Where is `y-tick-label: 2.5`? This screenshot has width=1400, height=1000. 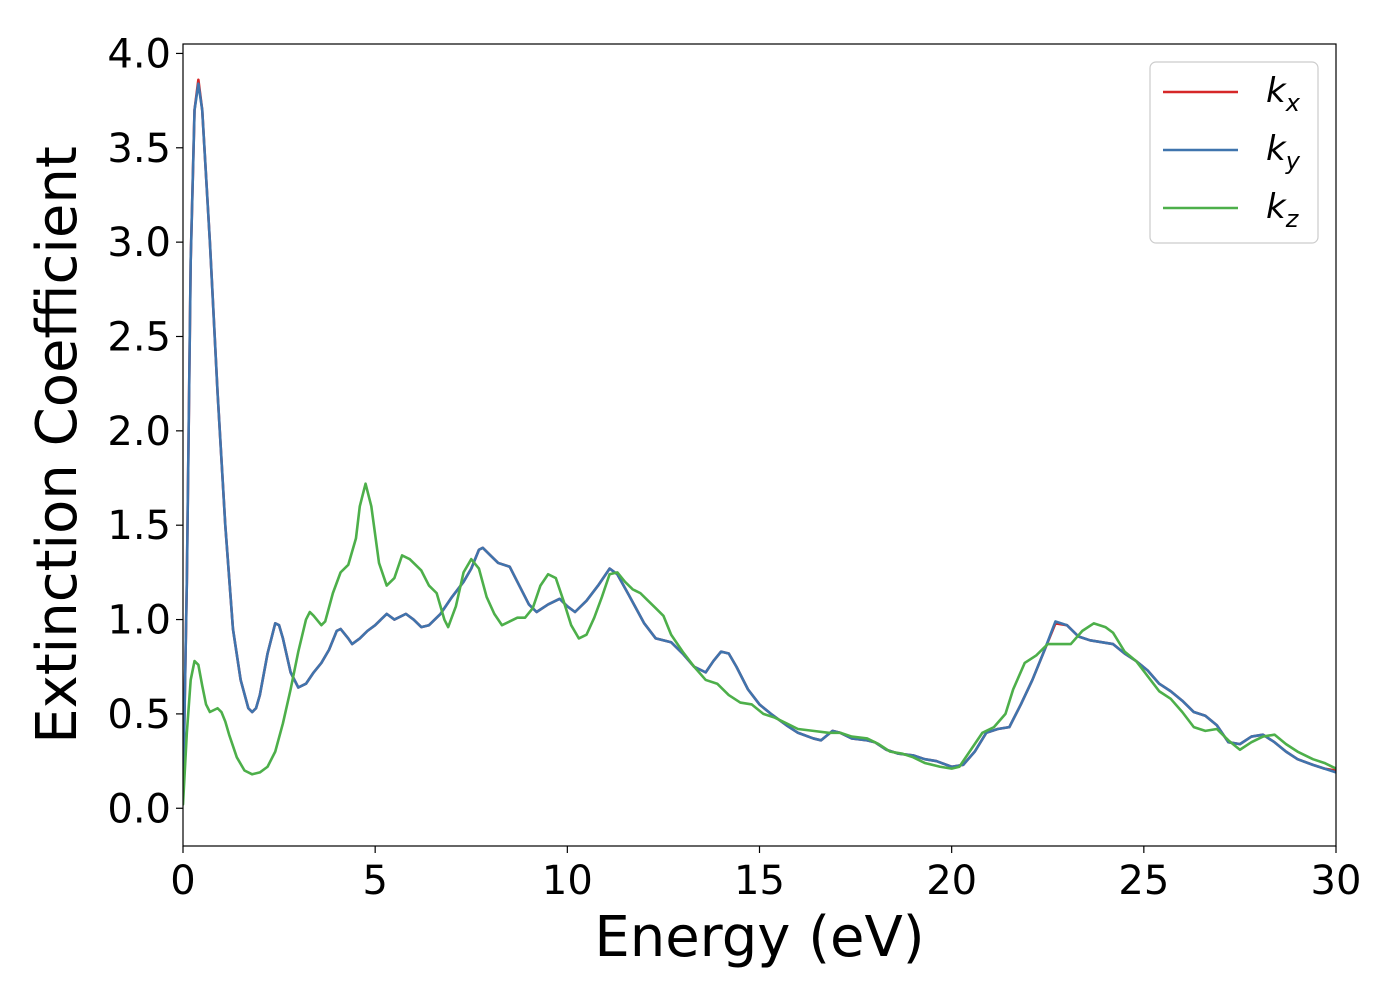
y-tick-label: 2.5 is located at coordinates (139, 337).